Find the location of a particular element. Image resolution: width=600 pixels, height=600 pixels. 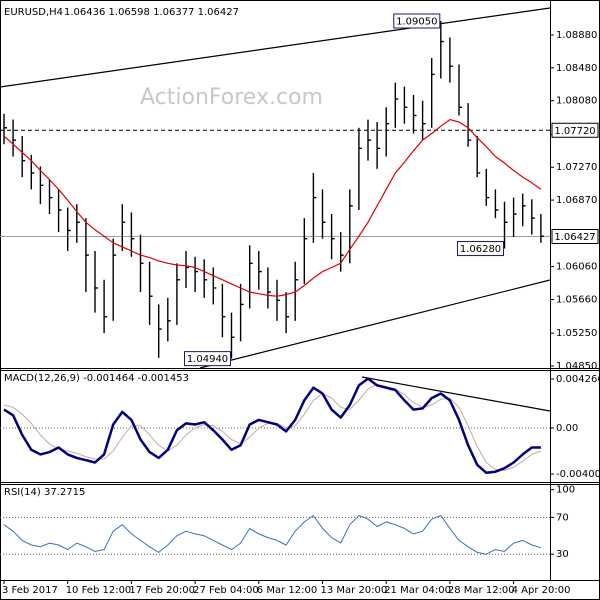

y-tick-label: 1.08480 is located at coordinates (576, 68).